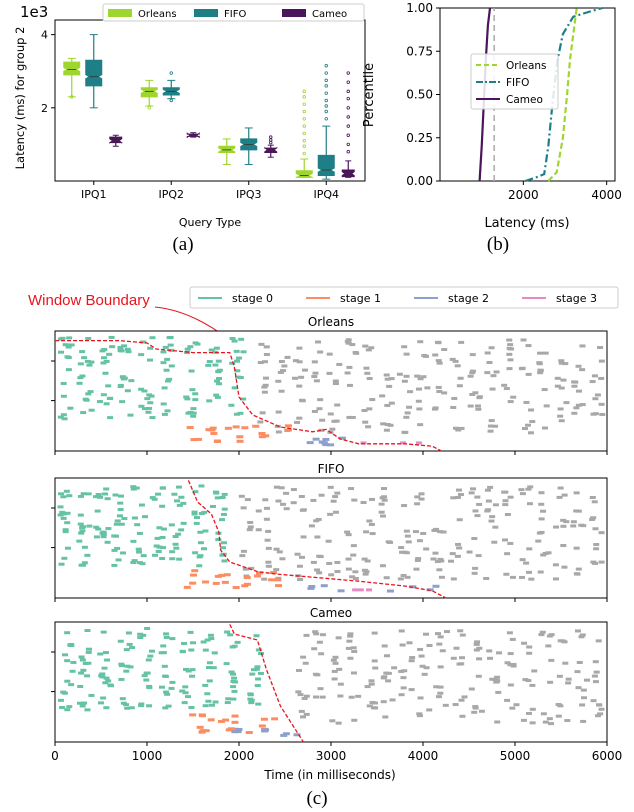 The width and height of the screenshot is (634, 812). Describe the element at coordinates (562, 94) in the screenshot. I see `b-series-line` at that location.